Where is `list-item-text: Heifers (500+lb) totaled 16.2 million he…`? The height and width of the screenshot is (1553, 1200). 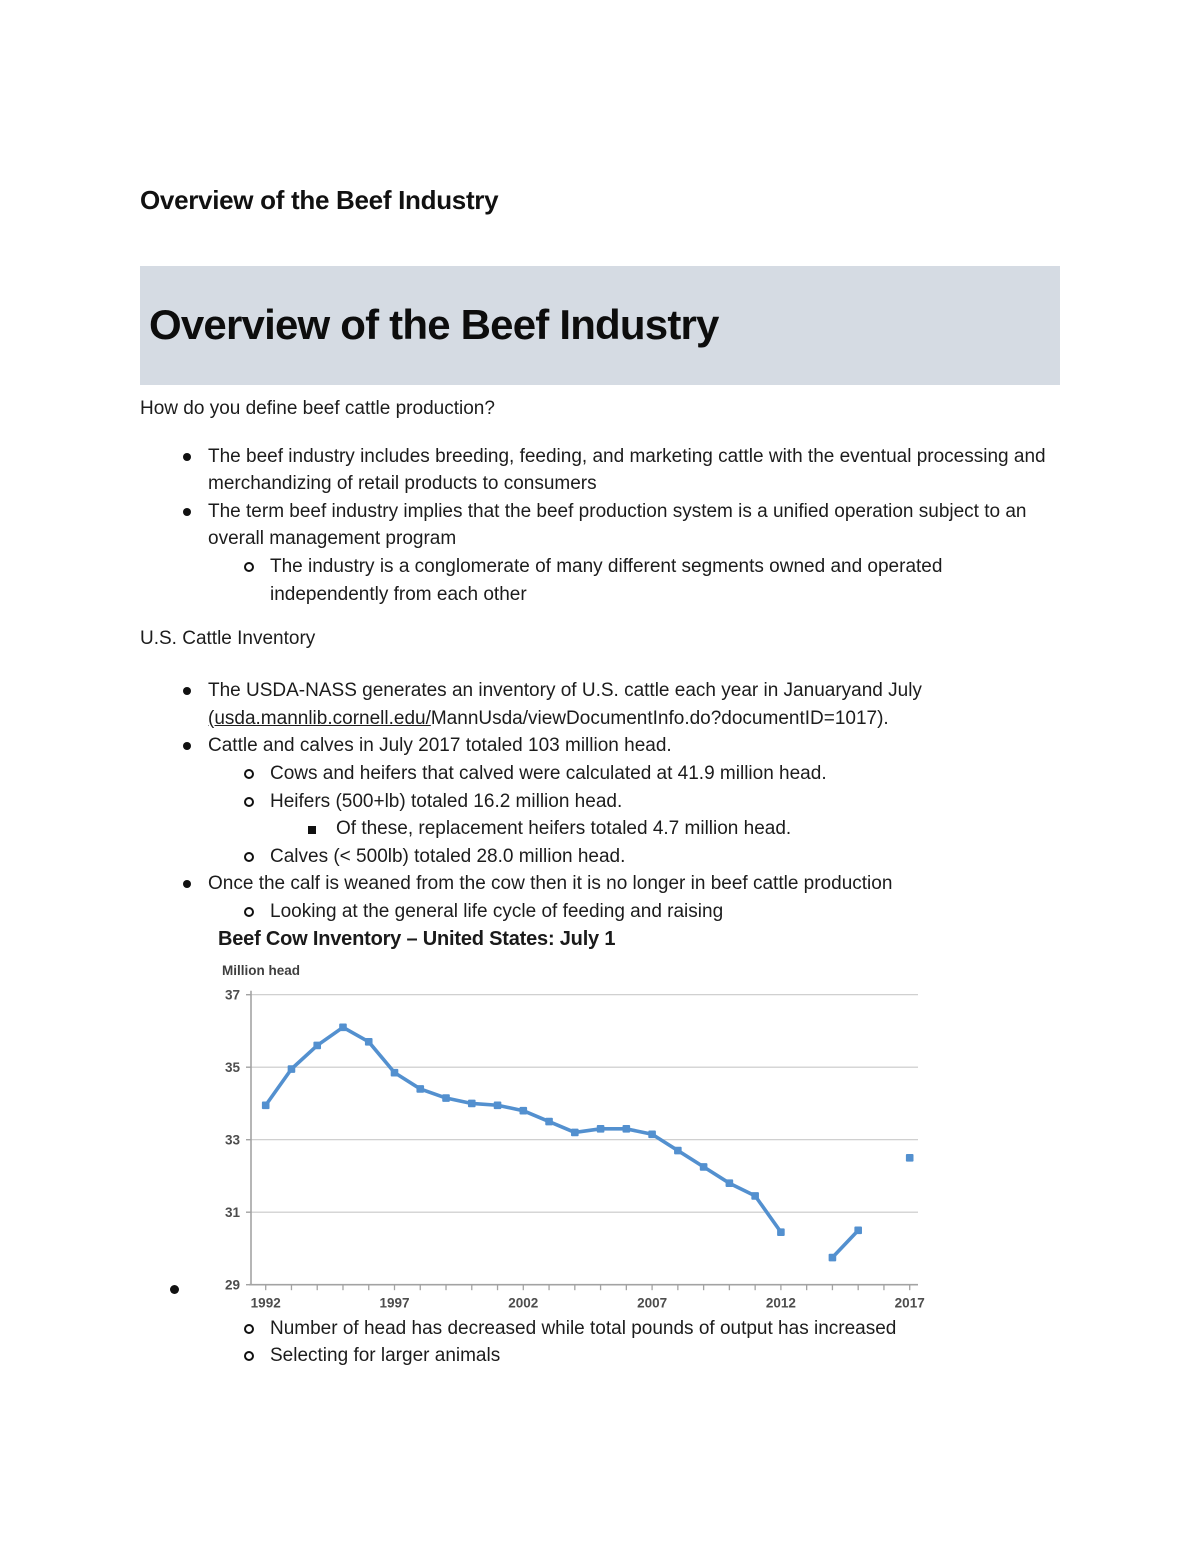
list-item-text: Heifers (500+lb) totaled 16.2 million he… is located at coordinates (446, 801).